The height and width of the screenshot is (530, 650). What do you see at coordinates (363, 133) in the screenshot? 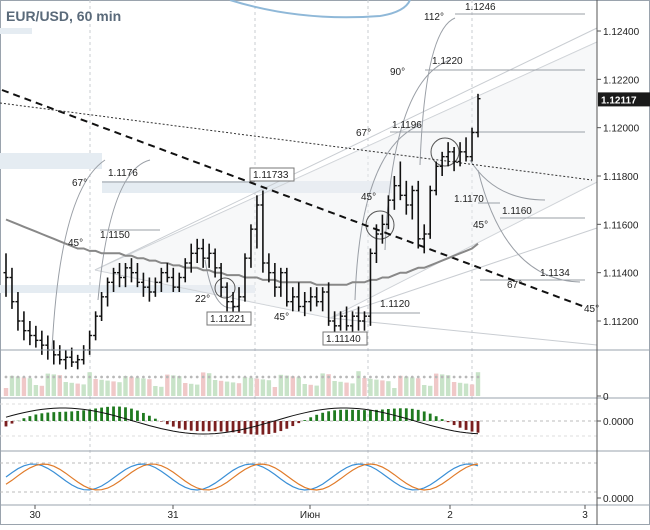
I see `angle-annotation-2: 67°` at bounding box center [363, 133].